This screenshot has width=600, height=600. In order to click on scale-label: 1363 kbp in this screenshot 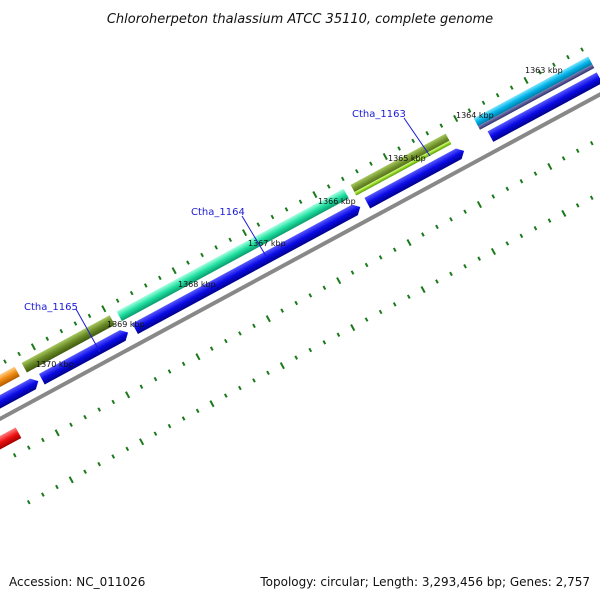, I will do `click(544, 70)`.